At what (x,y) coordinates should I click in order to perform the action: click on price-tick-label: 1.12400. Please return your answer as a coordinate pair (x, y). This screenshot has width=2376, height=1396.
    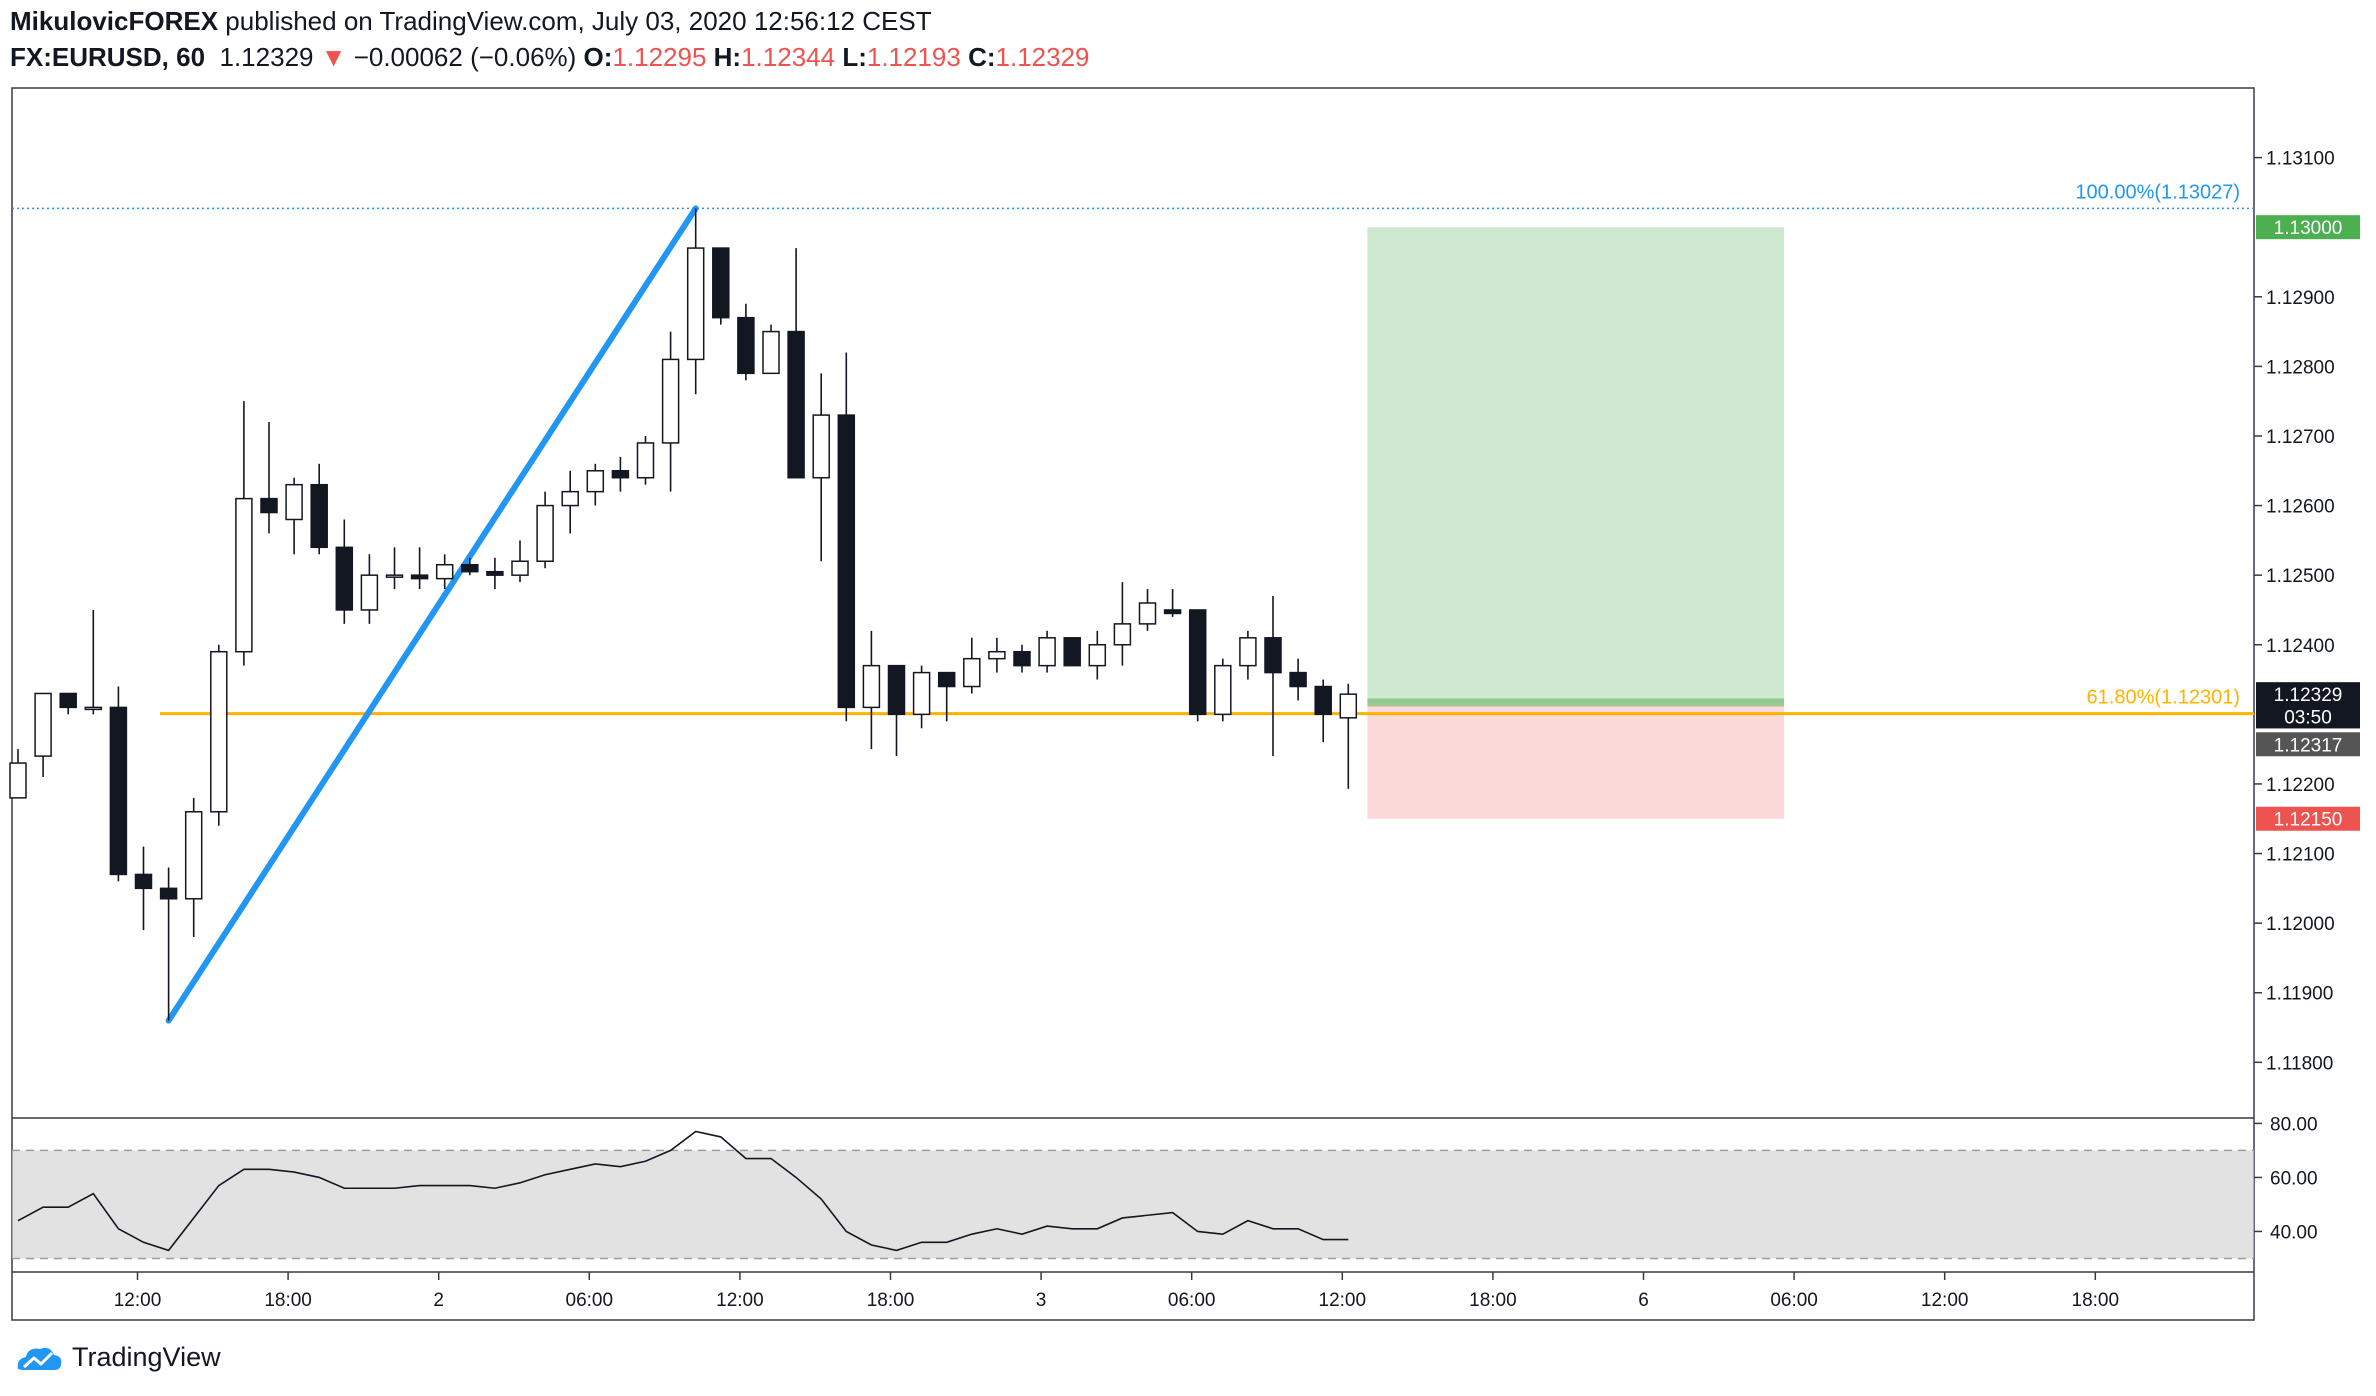
    Looking at the image, I should click on (2300, 646).